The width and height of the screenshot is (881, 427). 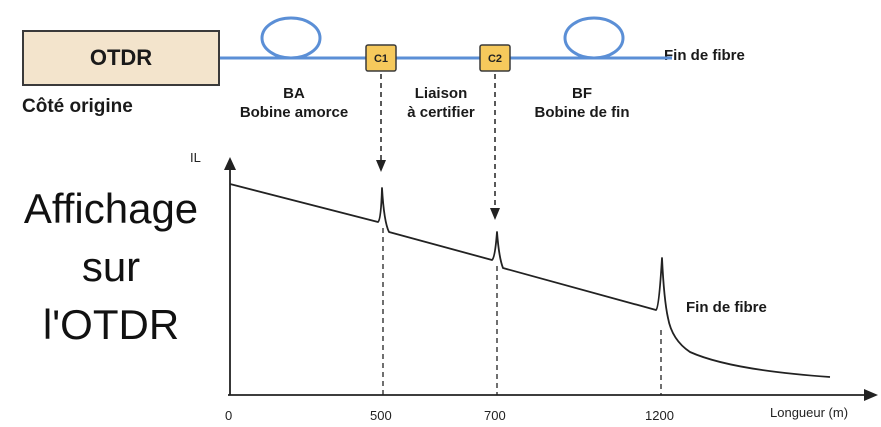 What do you see at coordinates (381, 415) in the screenshot?
I see `x-tick-500: 500` at bounding box center [381, 415].